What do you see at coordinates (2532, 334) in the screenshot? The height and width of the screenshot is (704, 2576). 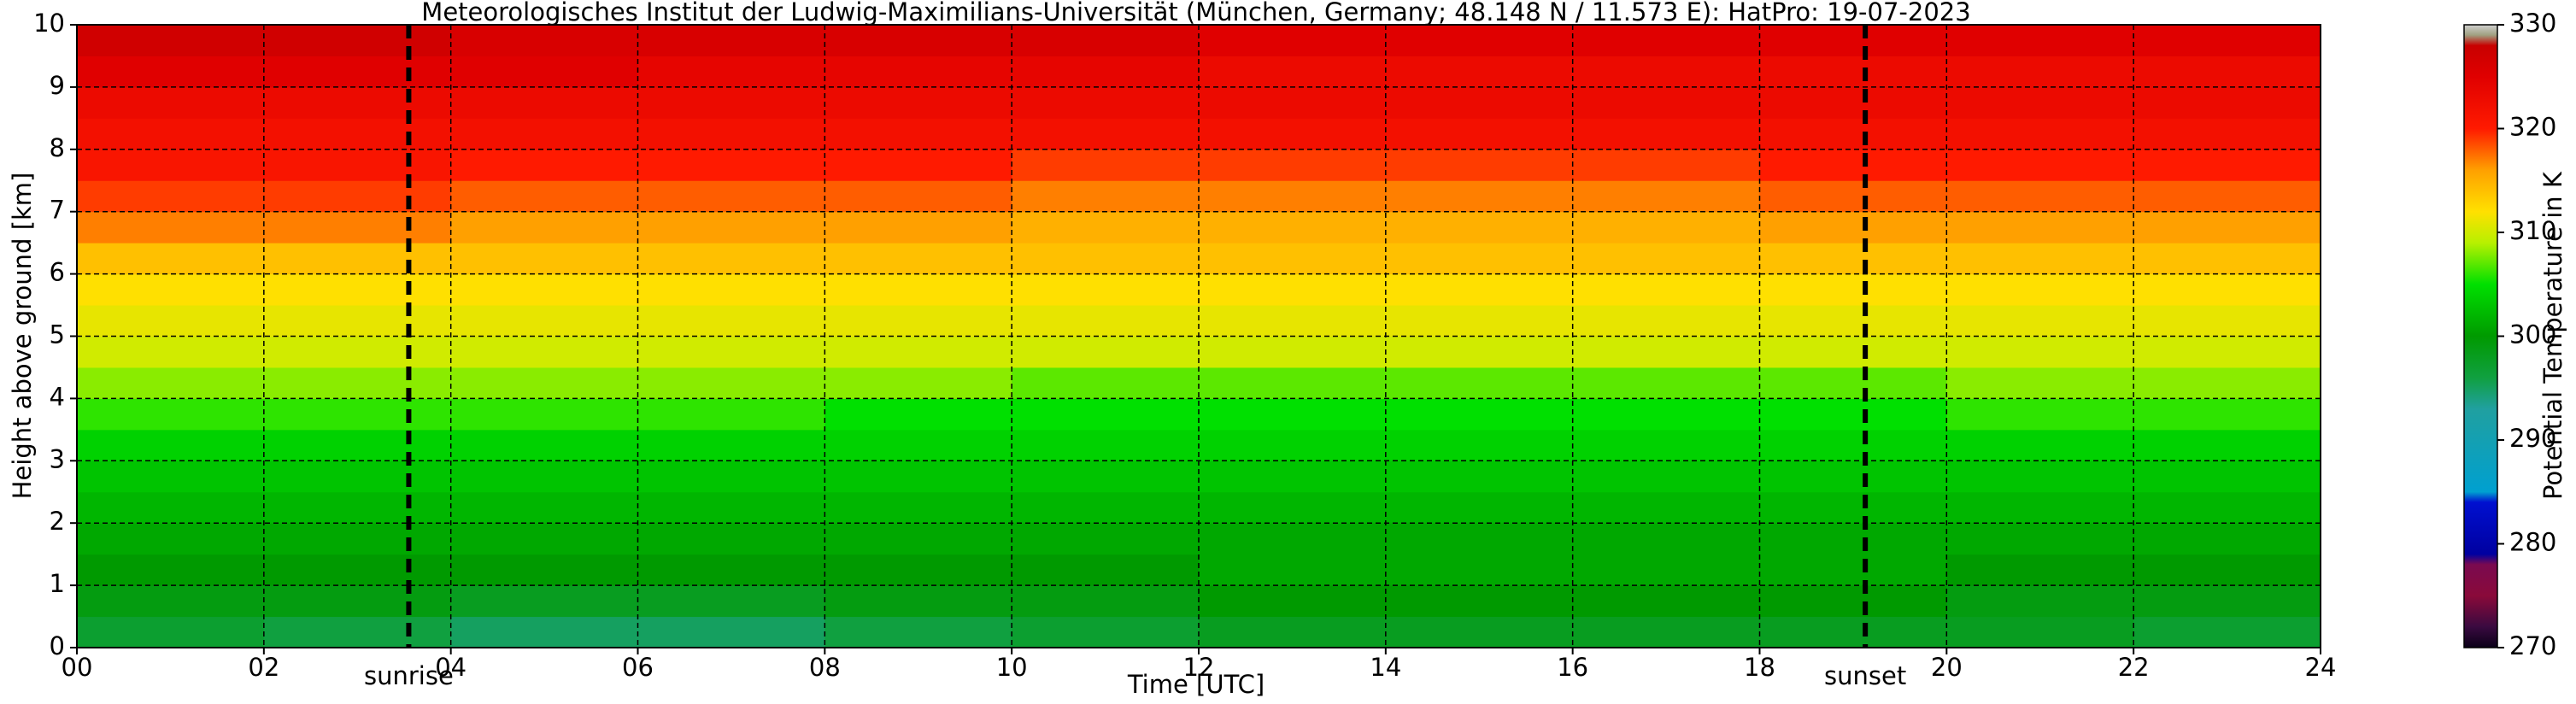 I see `colorbar-tick-label: 300` at bounding box center [2532, 334].